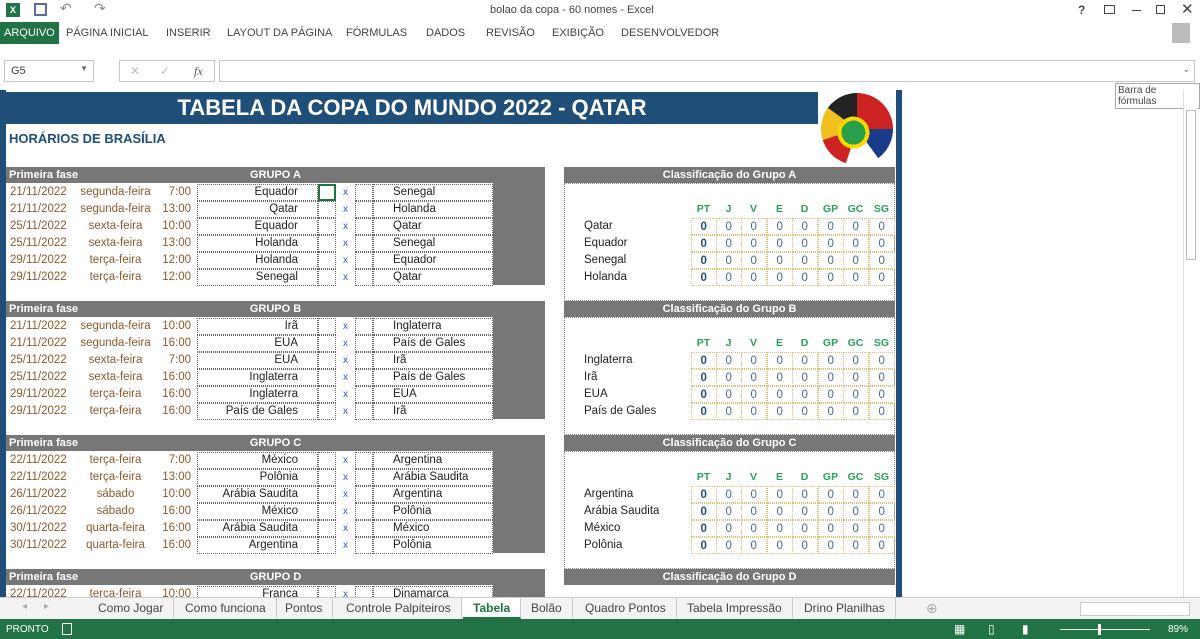 This screenshot has height=639, width=1200. What do you see at coordinates (3, 343) in the screenshot?
I see `left-border` at bounding box center [3, 343].